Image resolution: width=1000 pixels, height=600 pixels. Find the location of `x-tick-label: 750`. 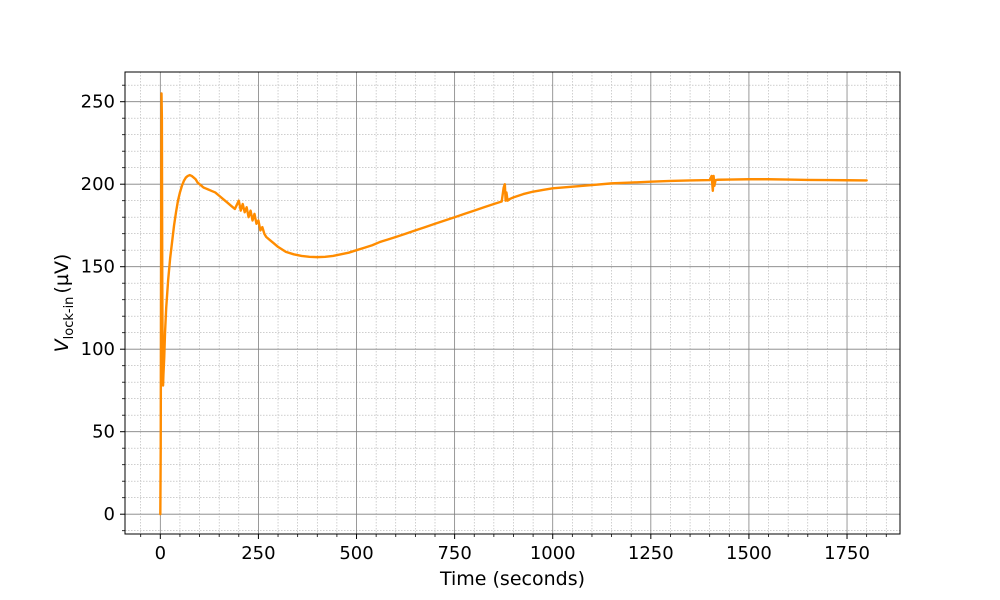

x-tick-label: 750 is located at coordinates (454, 553).